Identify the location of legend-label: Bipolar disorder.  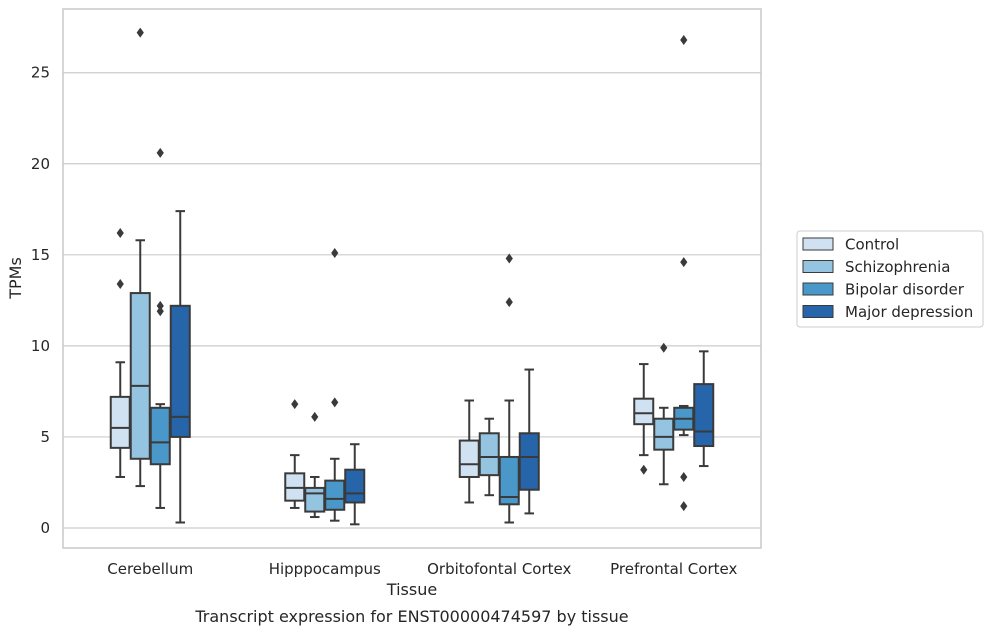
(905, 290).